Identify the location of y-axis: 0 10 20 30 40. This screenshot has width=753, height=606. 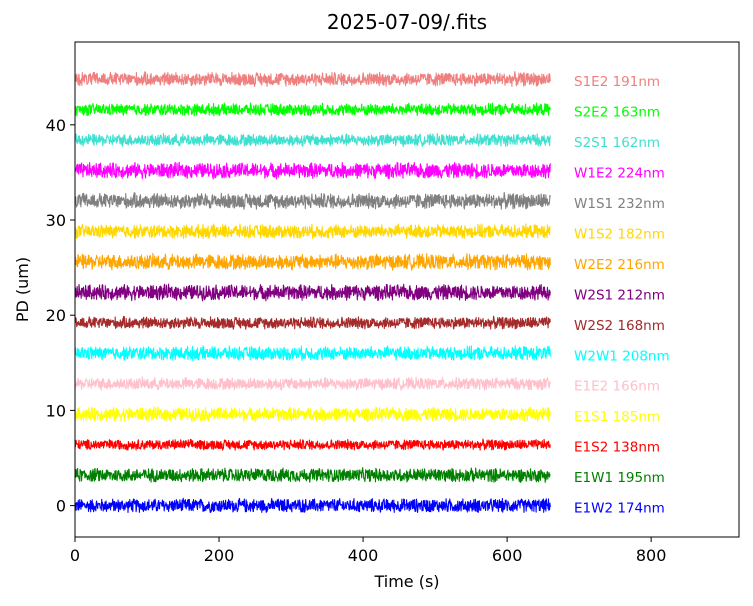
(60, 316).